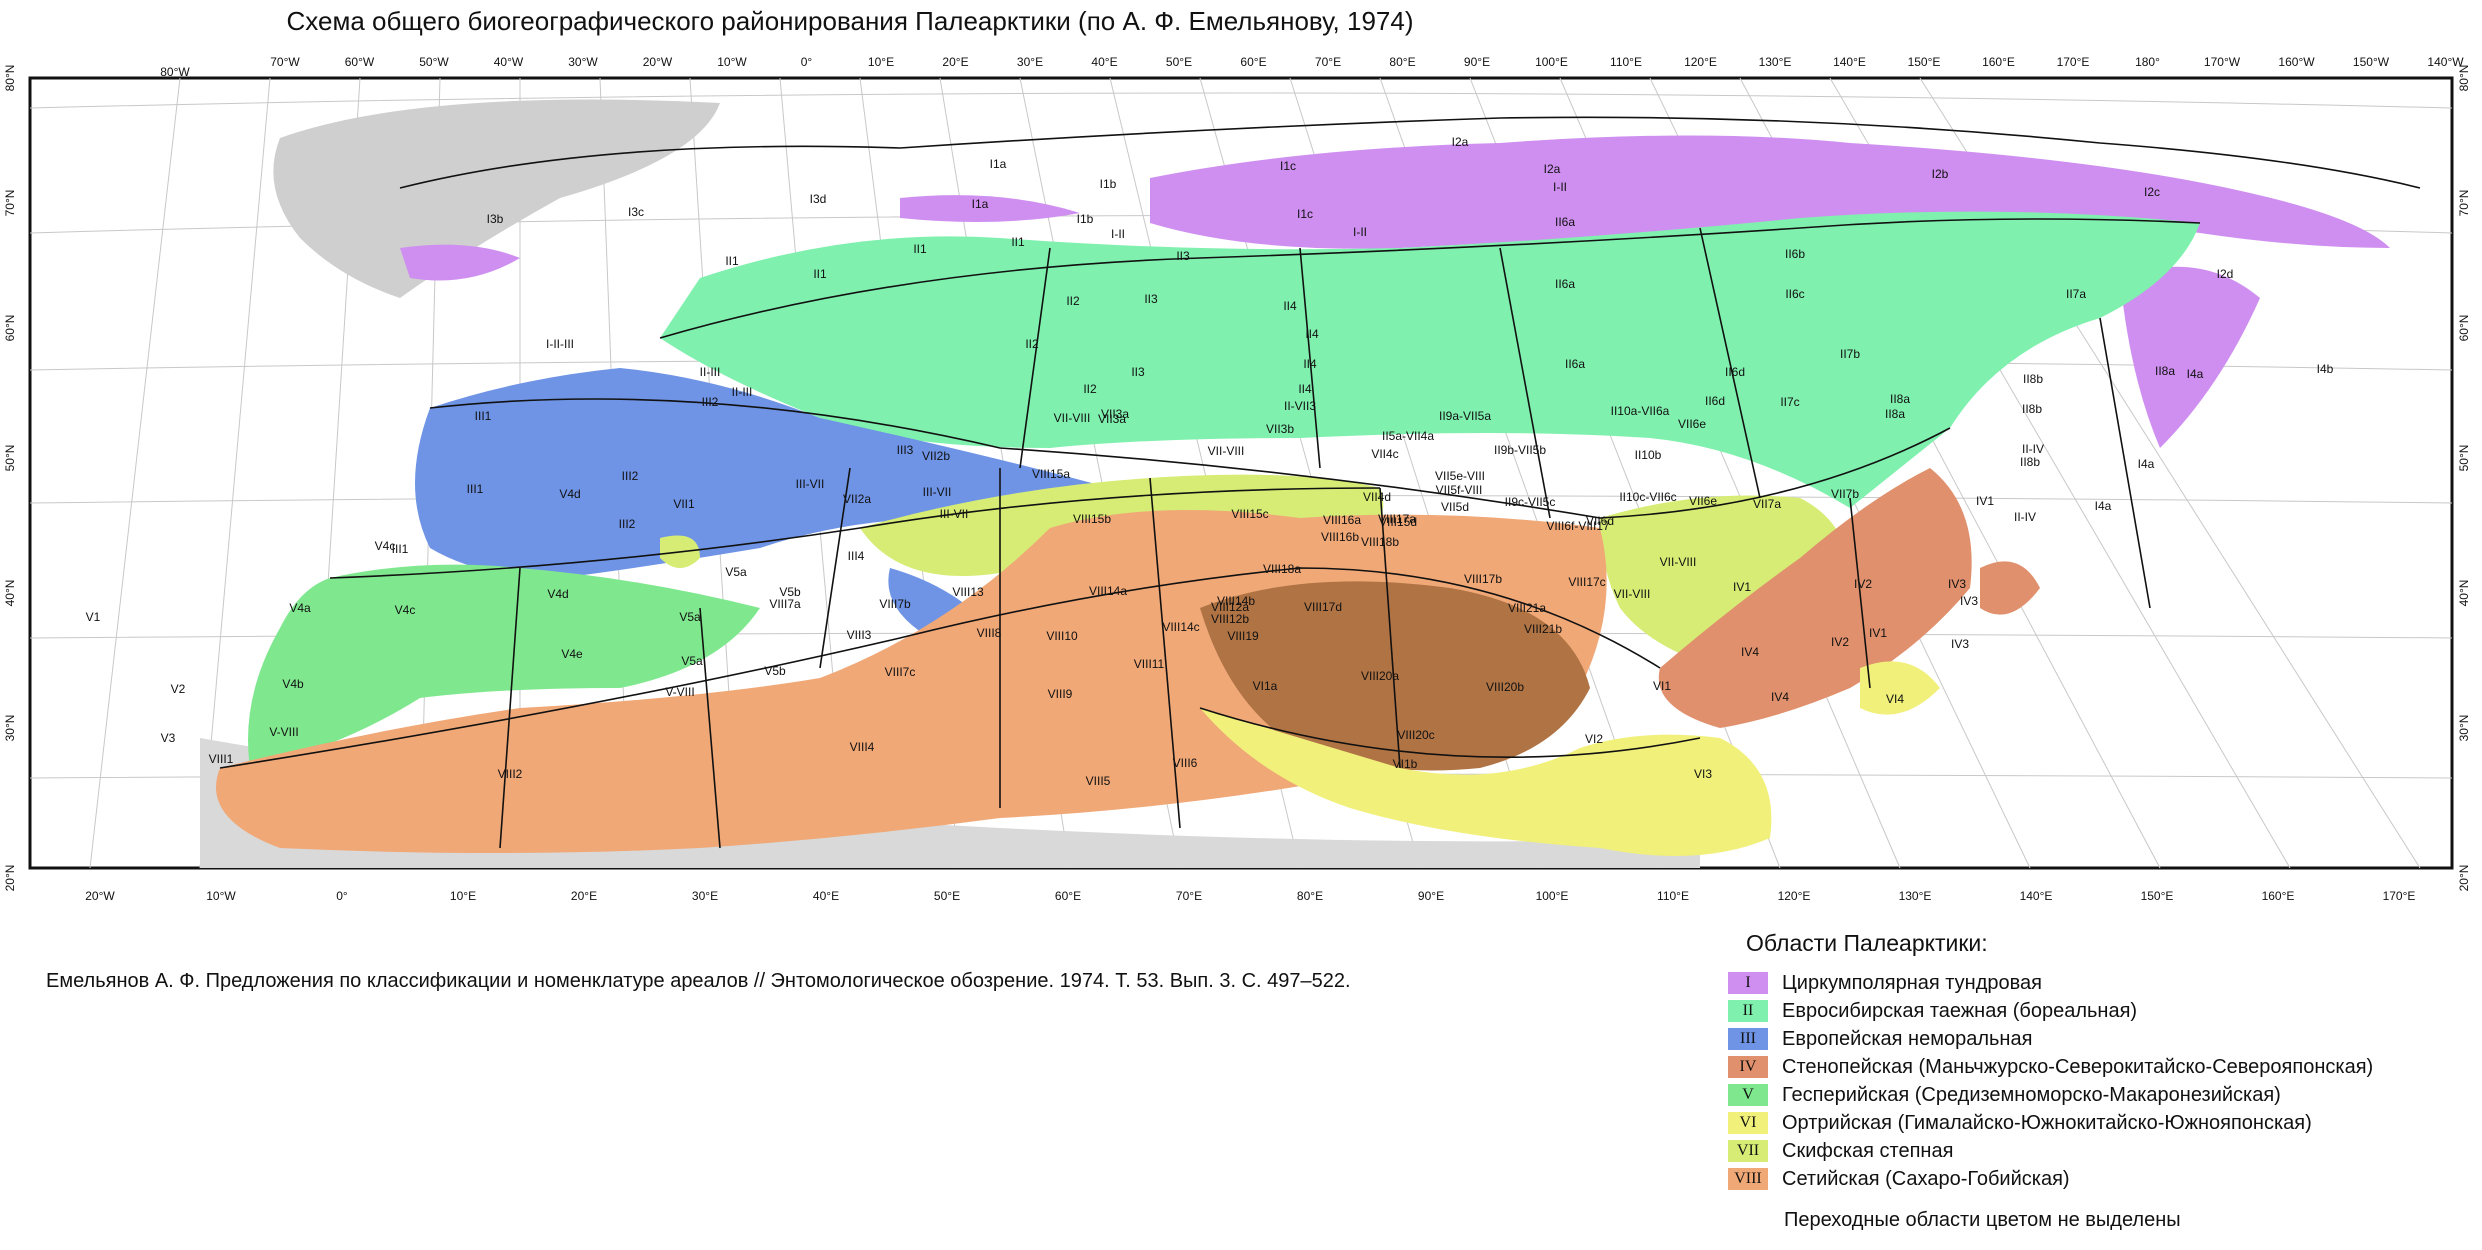  What do you see at coordinates (1108, 184) in the screenshot?
I see `region-label: I1b` at bounding box center [1108, 184].